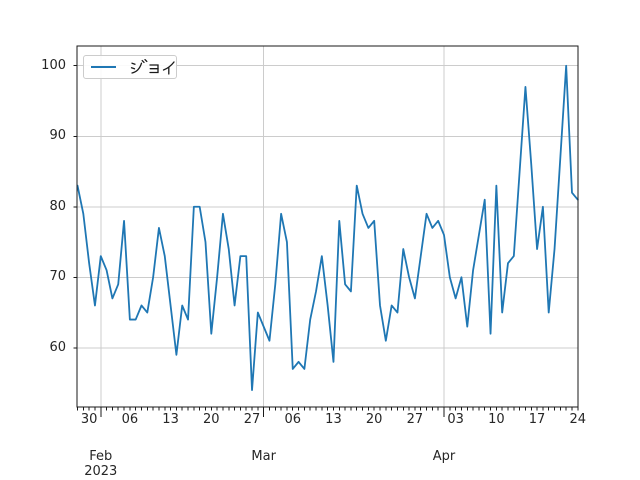  I want to click on x-month-sublabel-year: 2023, so click(101, 471).